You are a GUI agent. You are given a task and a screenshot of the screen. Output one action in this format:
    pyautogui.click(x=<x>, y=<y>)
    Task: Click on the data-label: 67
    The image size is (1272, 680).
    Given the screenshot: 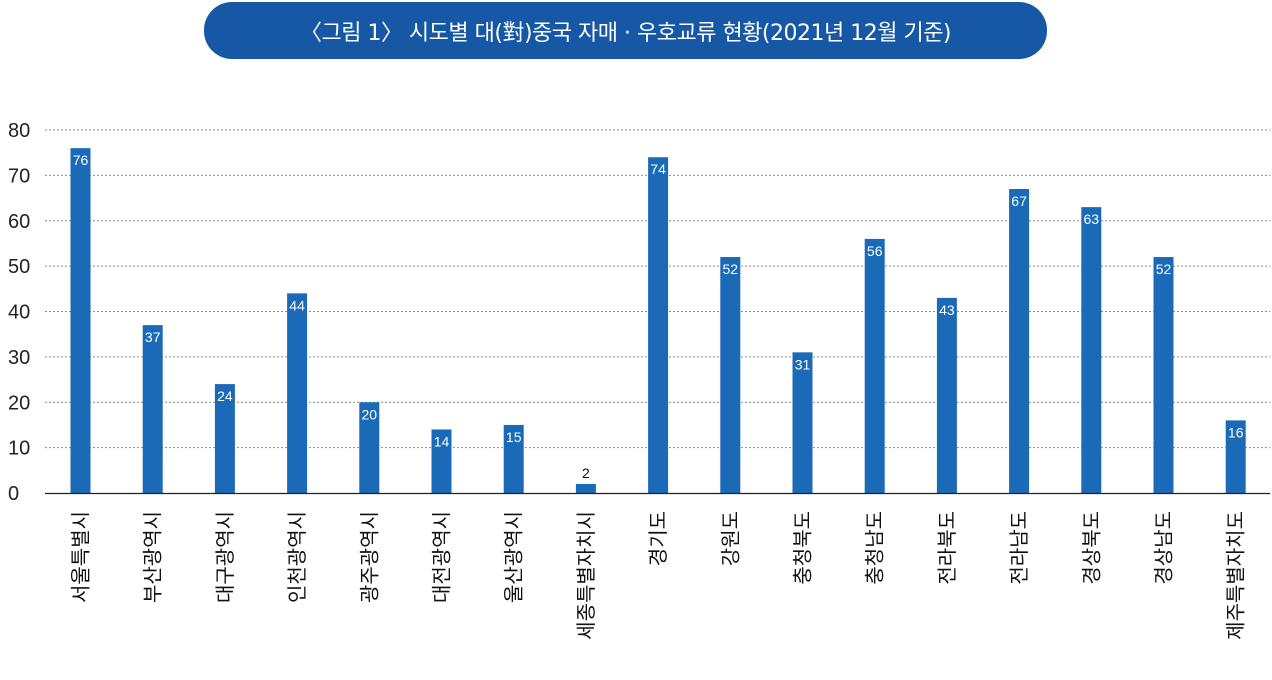 What is the action you would take?
    pyautogui.click(x=1019, y=201)
    